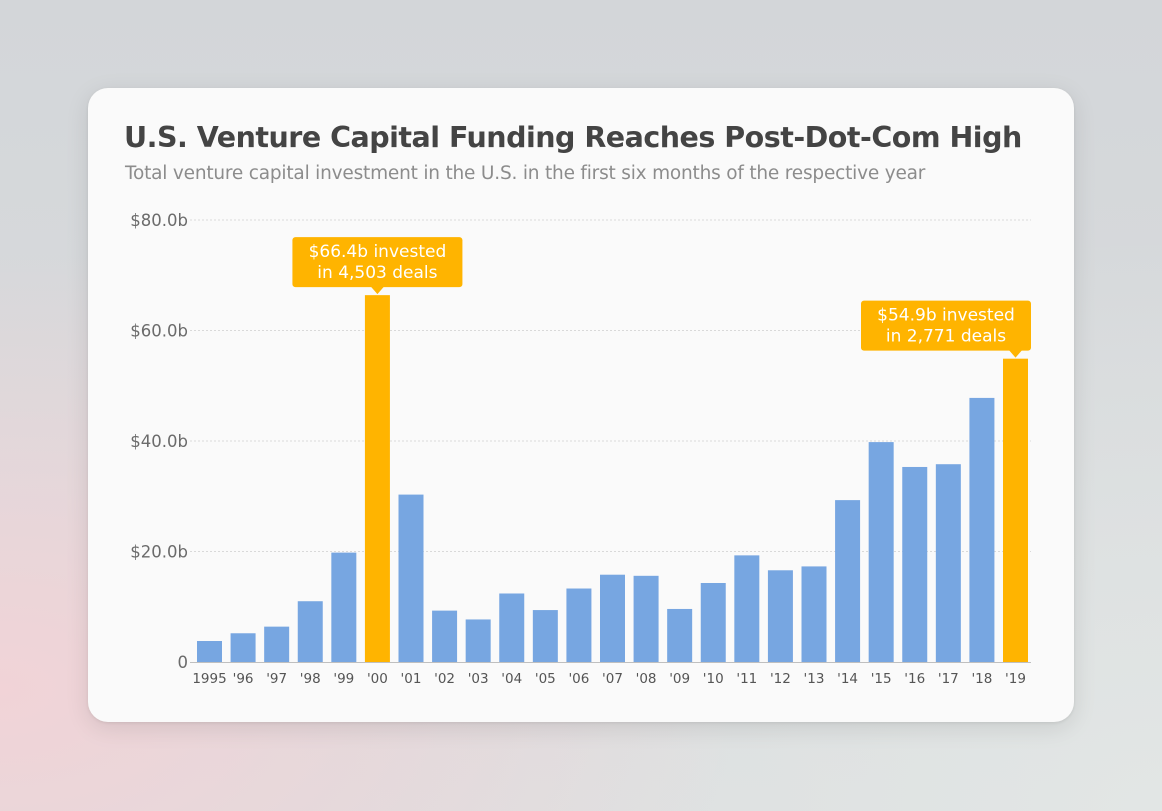 Image resolution: width=1162 pixels, height=811 pixels. I want to click on x-tick-label: '12, so click(780, 679).